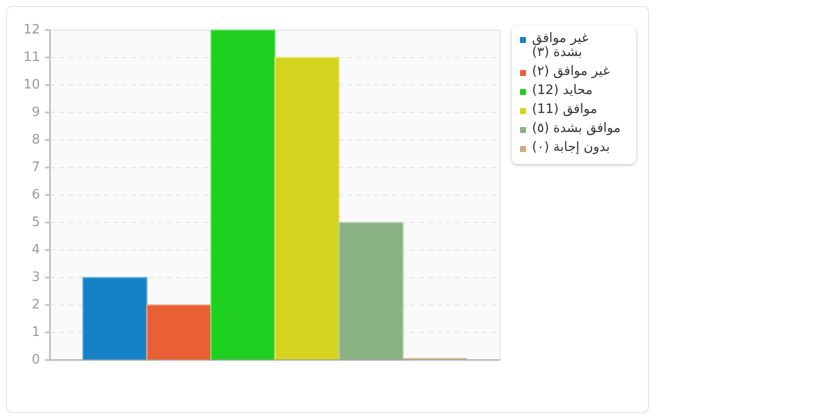 The image size is (815, 420). I want to click on y-tick-label: 9, so click(36, 112).